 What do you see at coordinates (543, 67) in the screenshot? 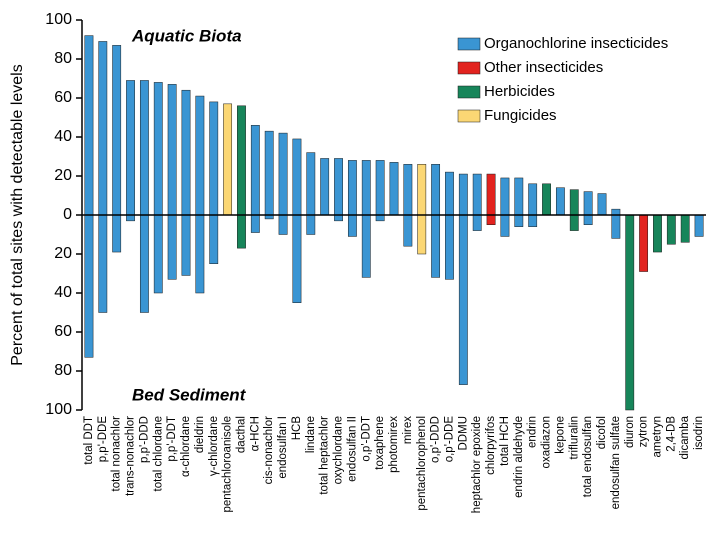
I see `legend-label: Other insecticides` at bounding box center [543, 67].